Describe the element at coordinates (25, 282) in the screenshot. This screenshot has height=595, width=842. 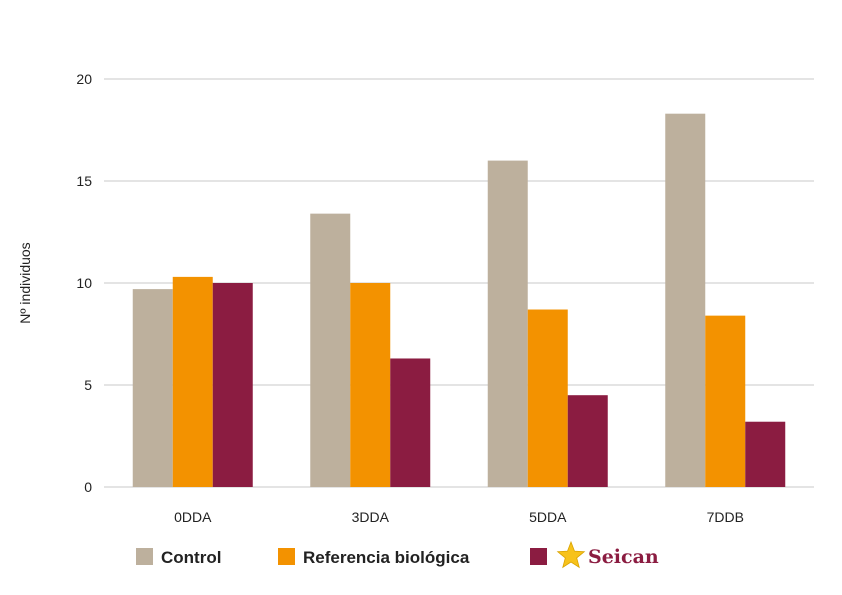
I see `y-axis-title: Nº individuos` at that location.